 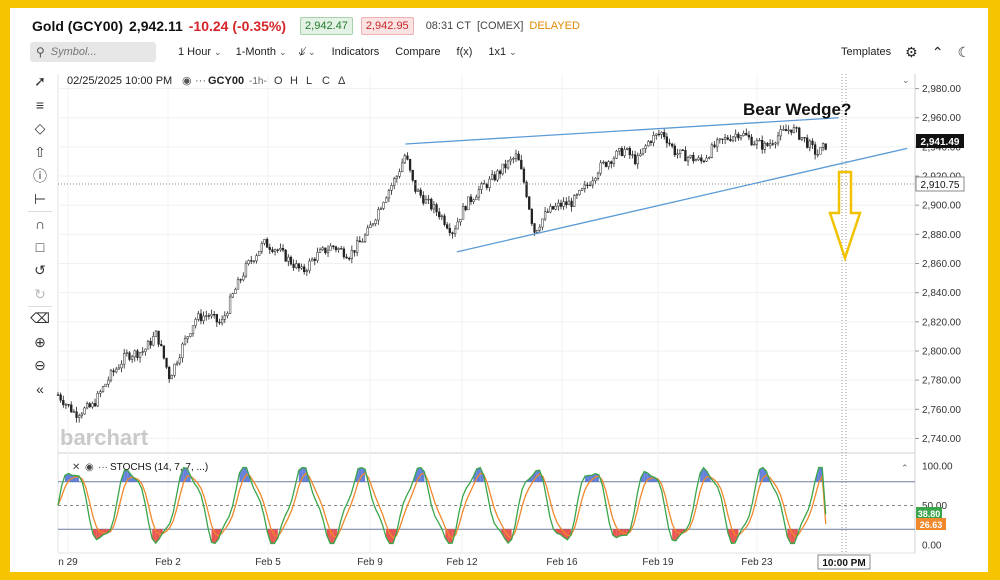 What do you see at coordinates (905, 468) in the screenshot?
I see `pane-chevron-up-icon: ⌃` at bounding box center [905, 468].